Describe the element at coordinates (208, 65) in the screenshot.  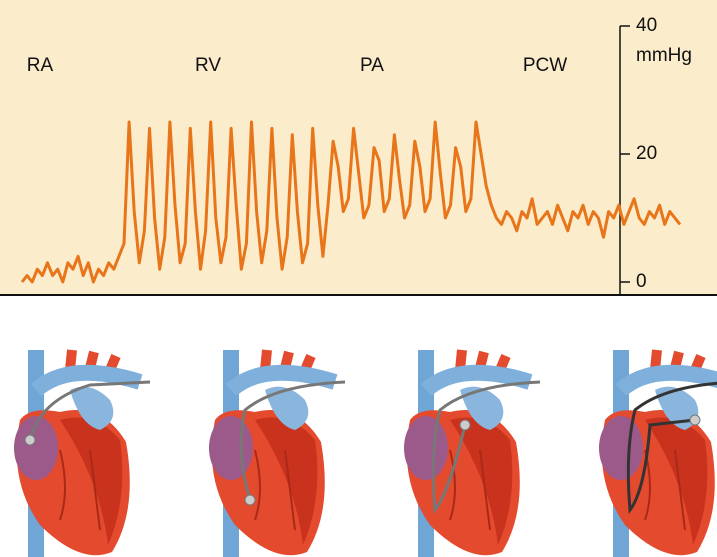
I see `region-label: RV` at that location.